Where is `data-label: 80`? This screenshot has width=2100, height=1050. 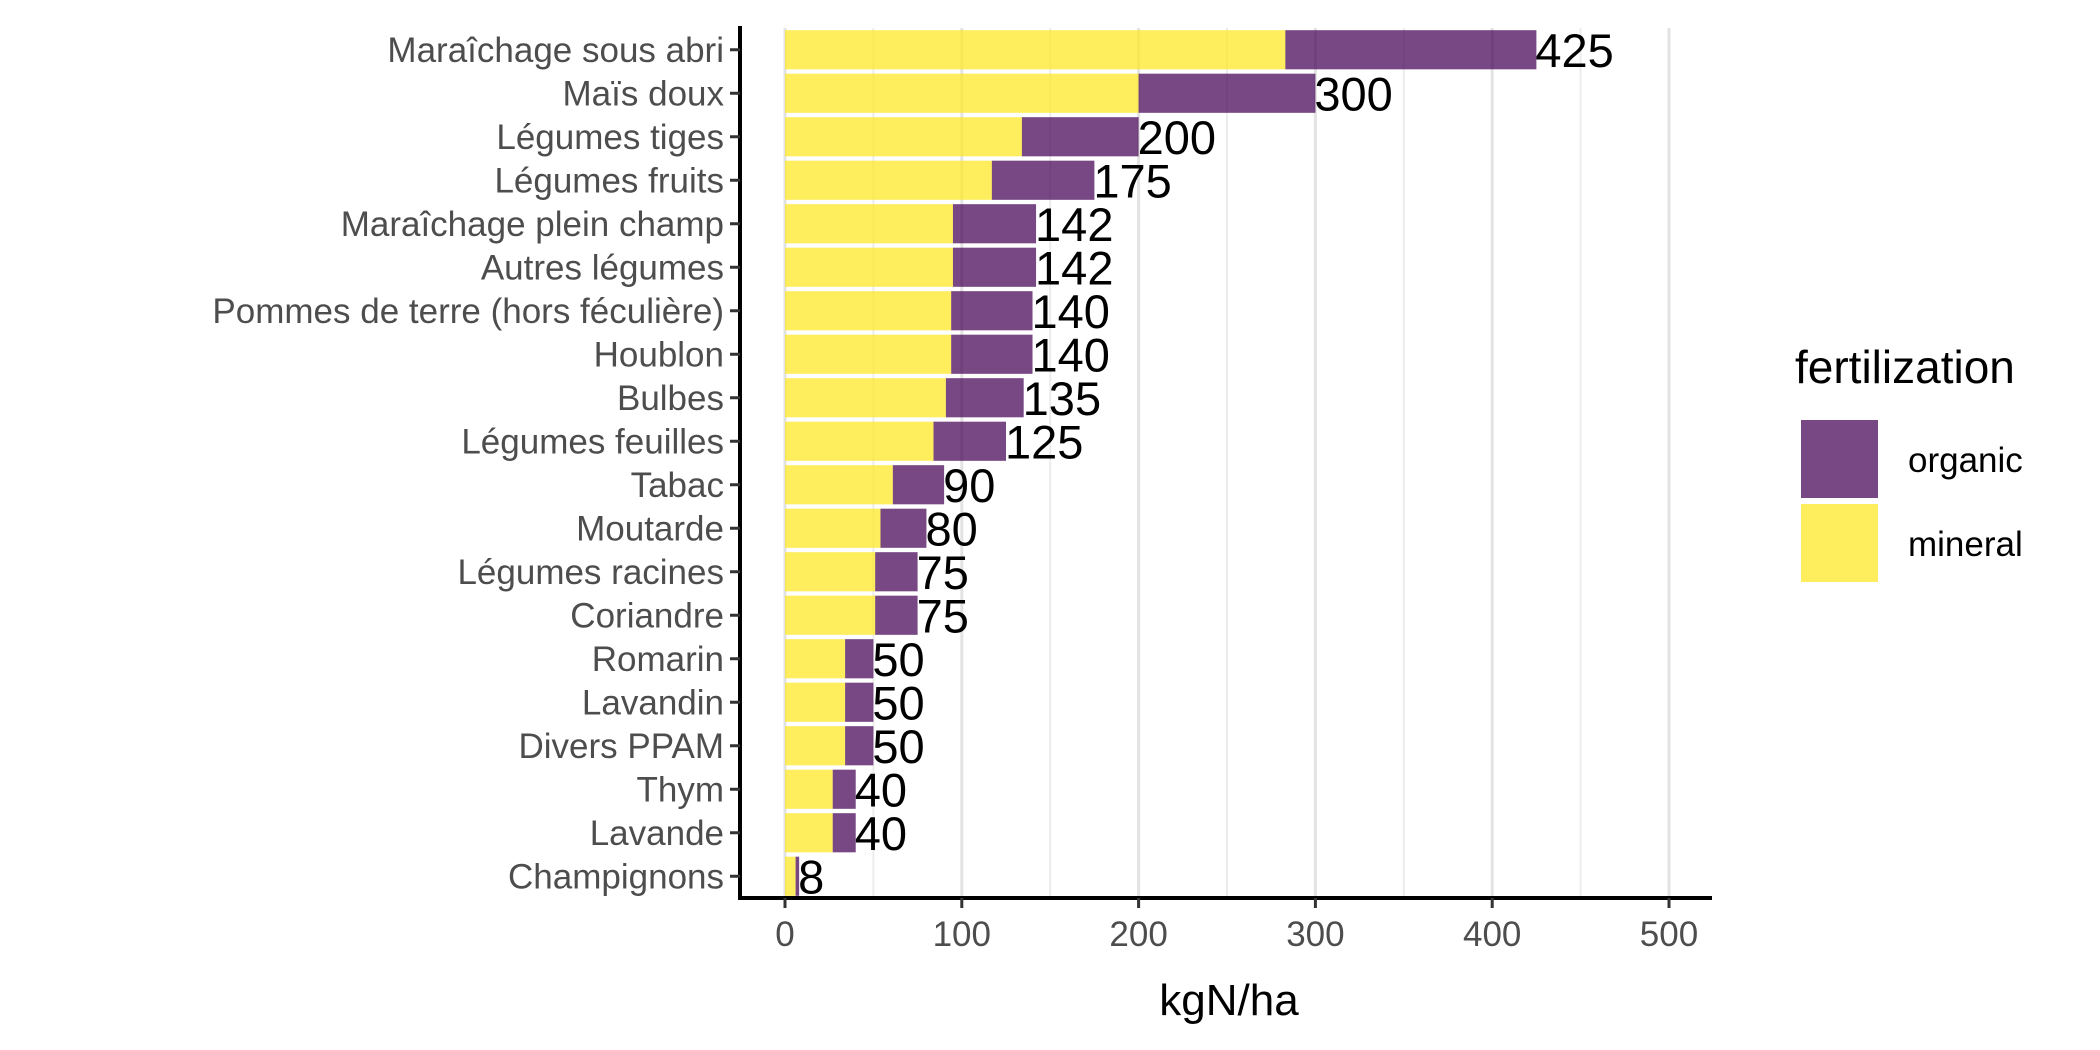 data-label: 80 is located at coordinates (951, 528).